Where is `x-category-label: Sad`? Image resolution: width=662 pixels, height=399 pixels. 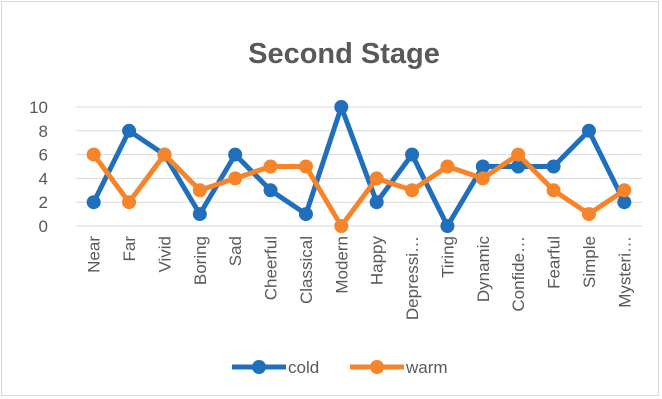 x-category-label: Sad is located at coordinates (235, 251).